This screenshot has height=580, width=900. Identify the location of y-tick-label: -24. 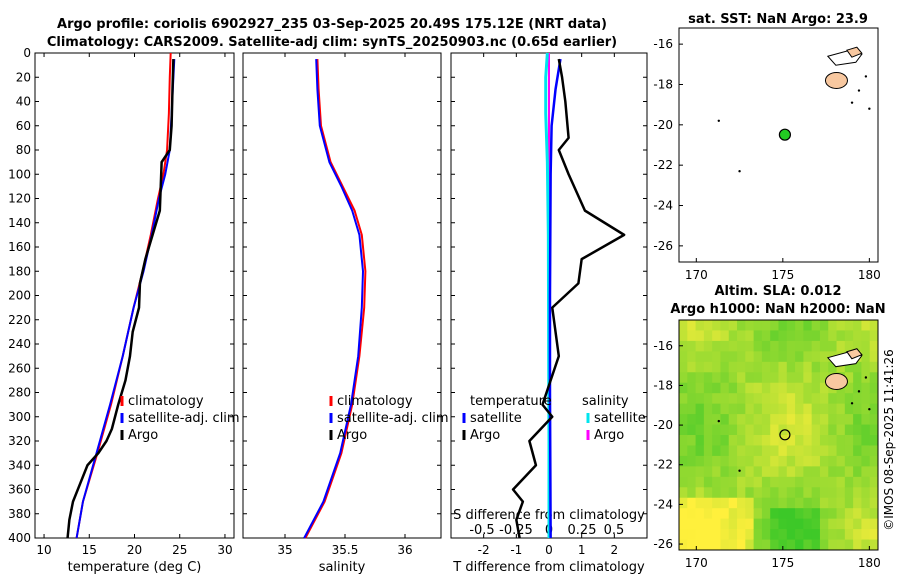
(663, 206).